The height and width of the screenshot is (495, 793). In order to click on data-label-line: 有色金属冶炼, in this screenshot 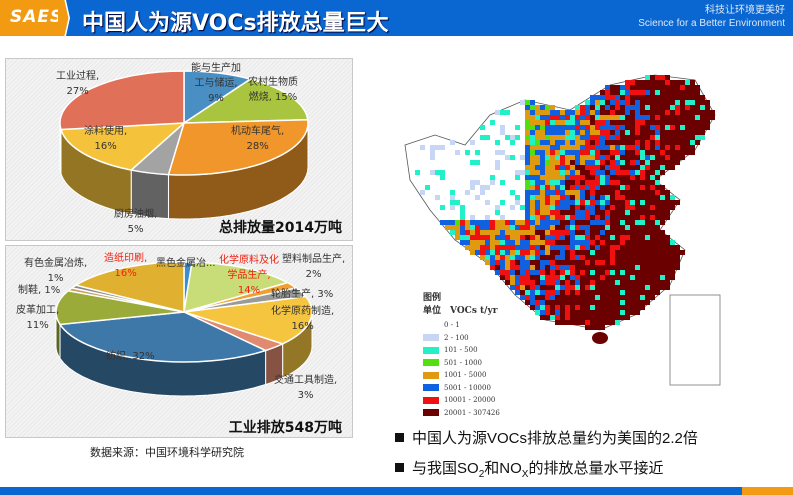, I will do `click(56, 263)`.